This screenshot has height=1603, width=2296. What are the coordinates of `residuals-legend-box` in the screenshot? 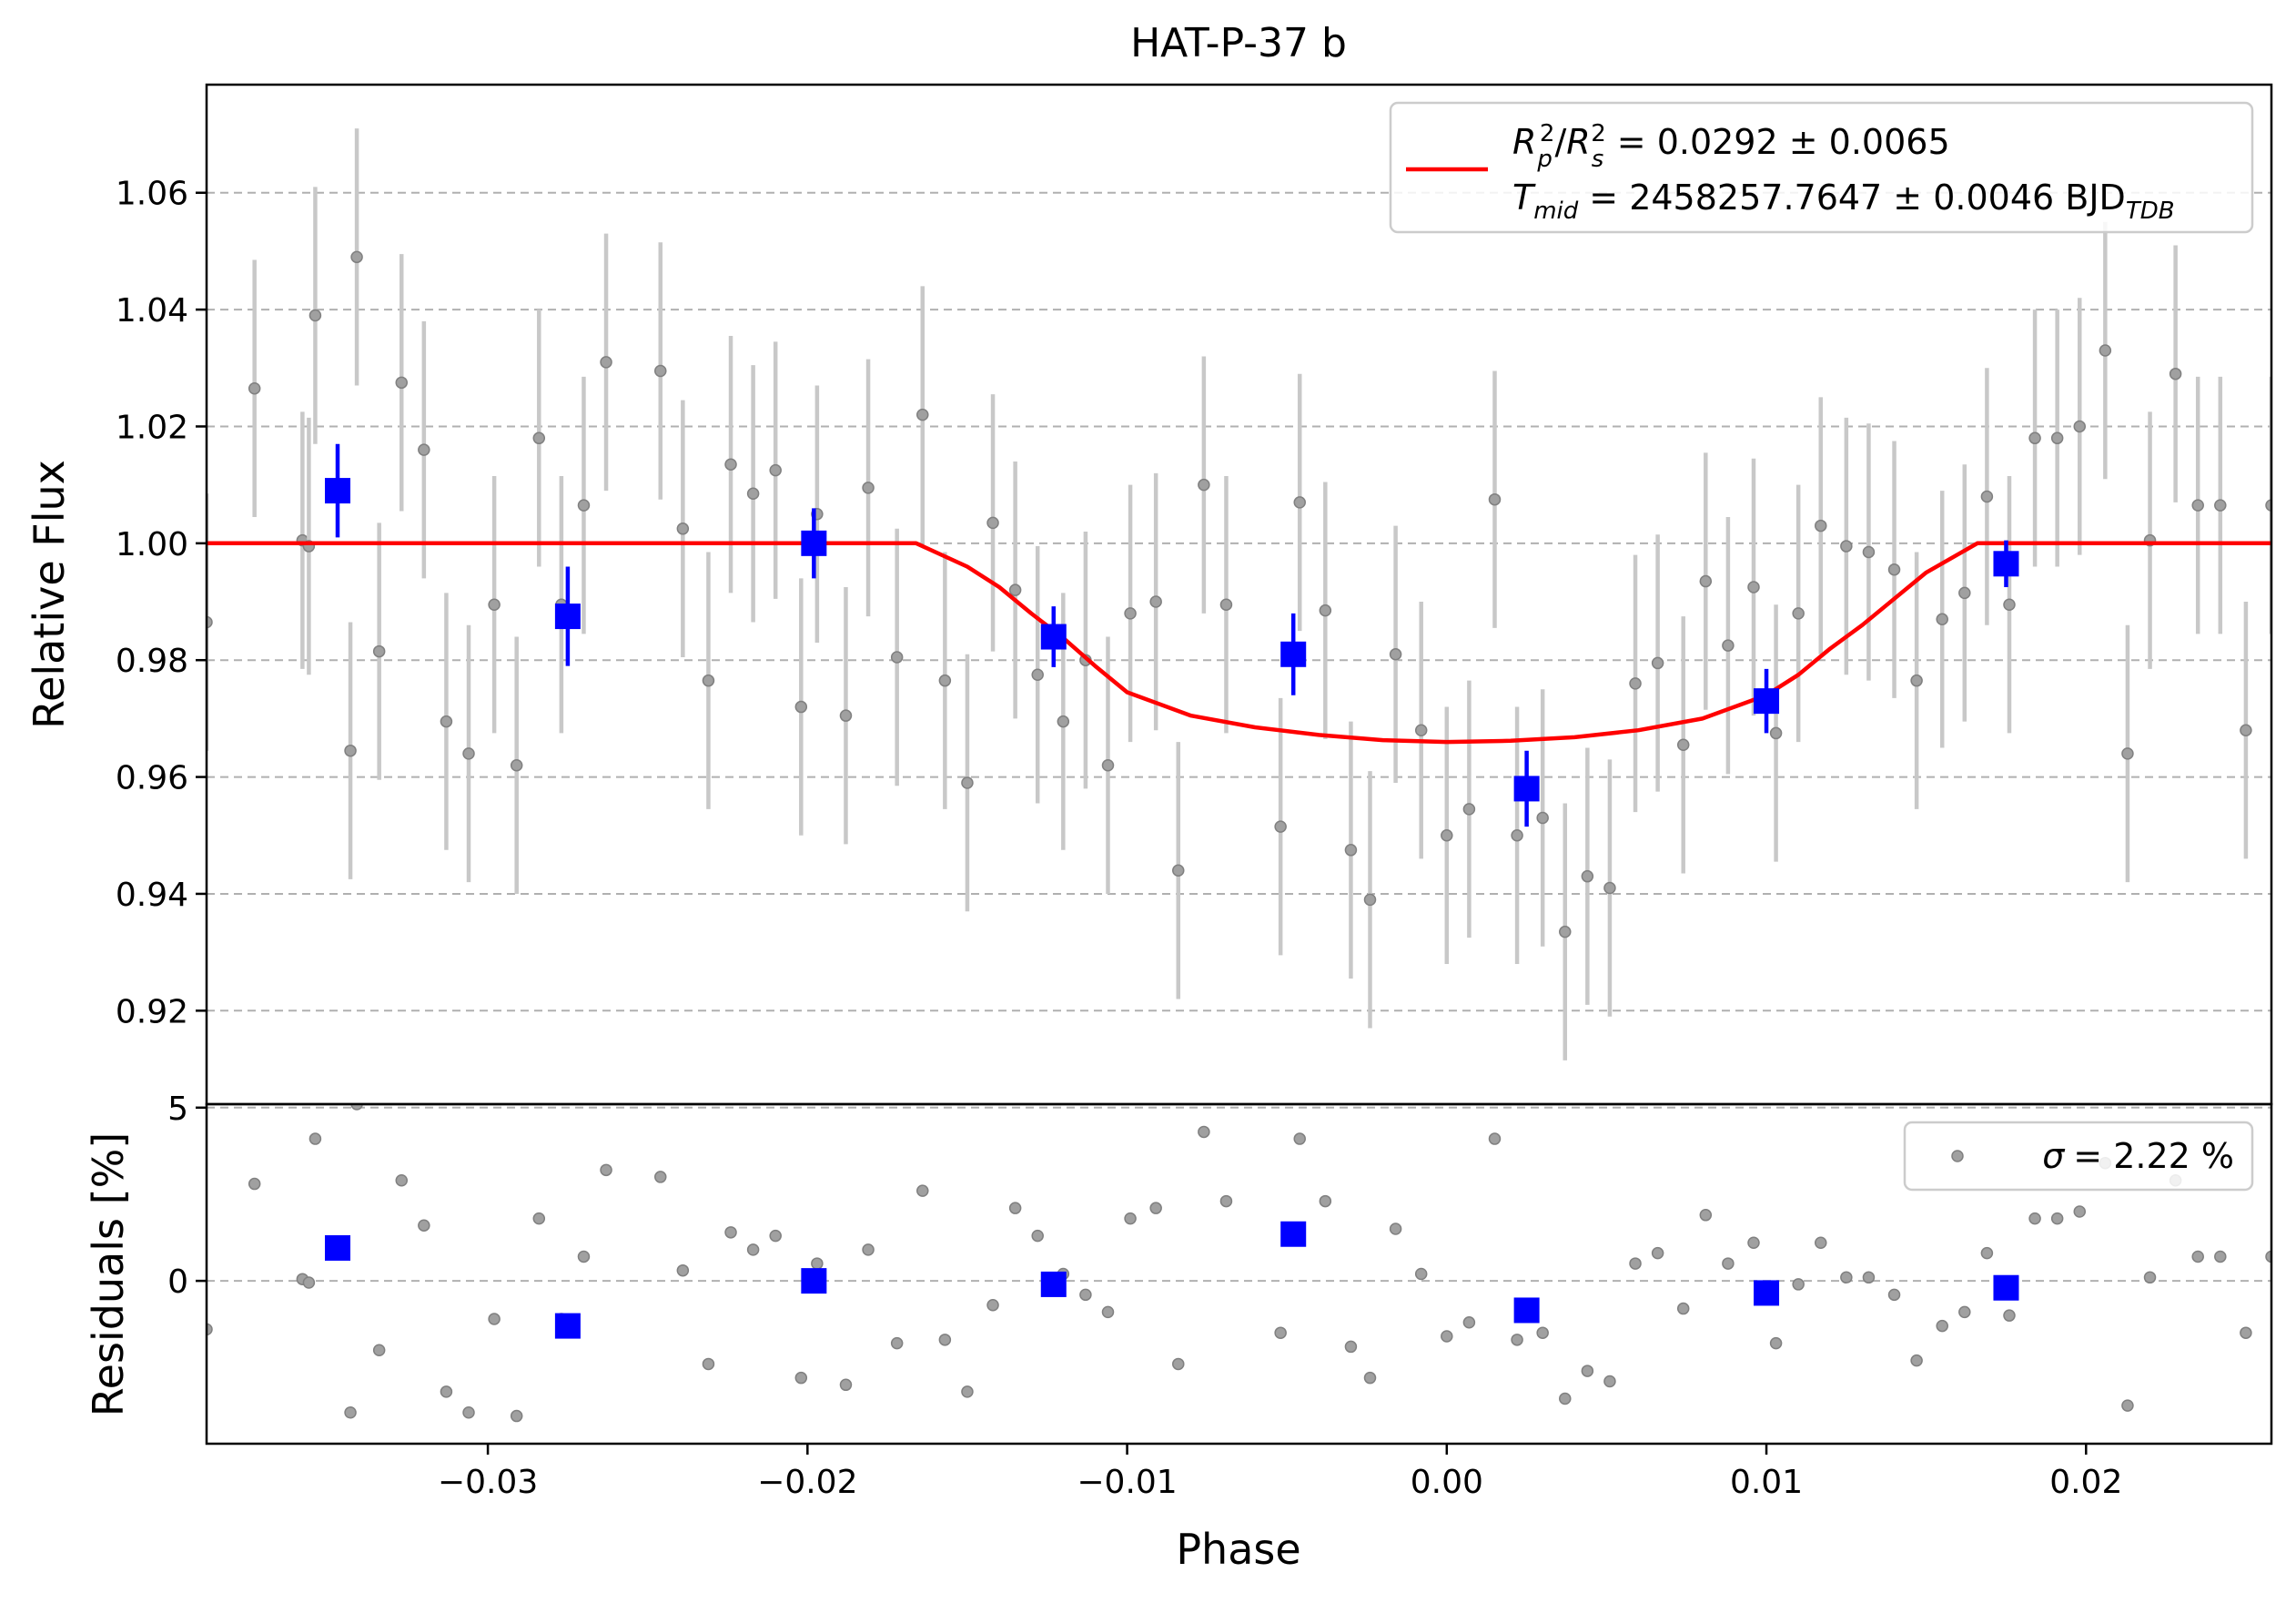 It's located at (2079, 1156).